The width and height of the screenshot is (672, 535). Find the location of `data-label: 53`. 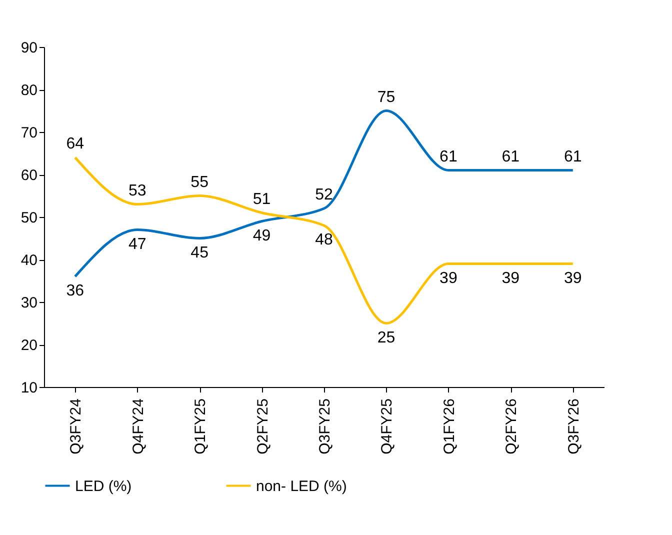

data-label: 53 is located at coordinates (137, 191).